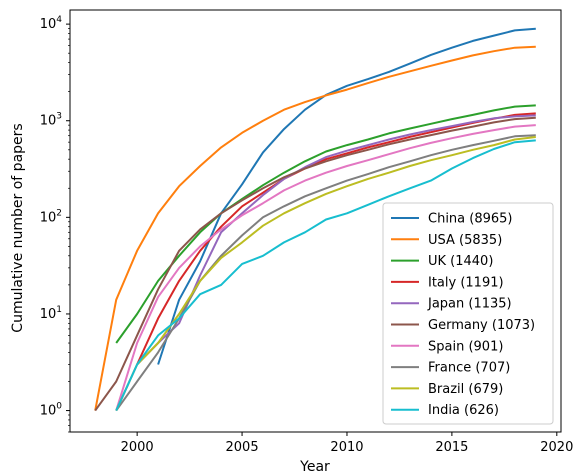  What do you see at coordinates (481, 325) in the screenshot?
I see `legend-label: Germany (1073)` at bounding box center [481, 325].